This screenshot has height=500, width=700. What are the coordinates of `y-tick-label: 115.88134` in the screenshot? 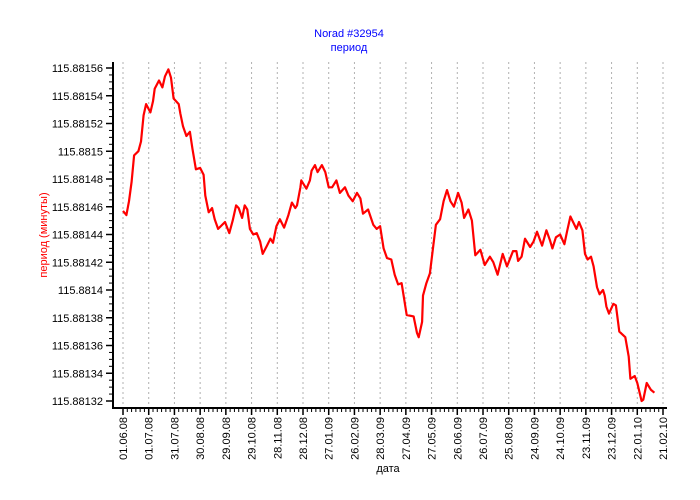 It's located at (77, 374).